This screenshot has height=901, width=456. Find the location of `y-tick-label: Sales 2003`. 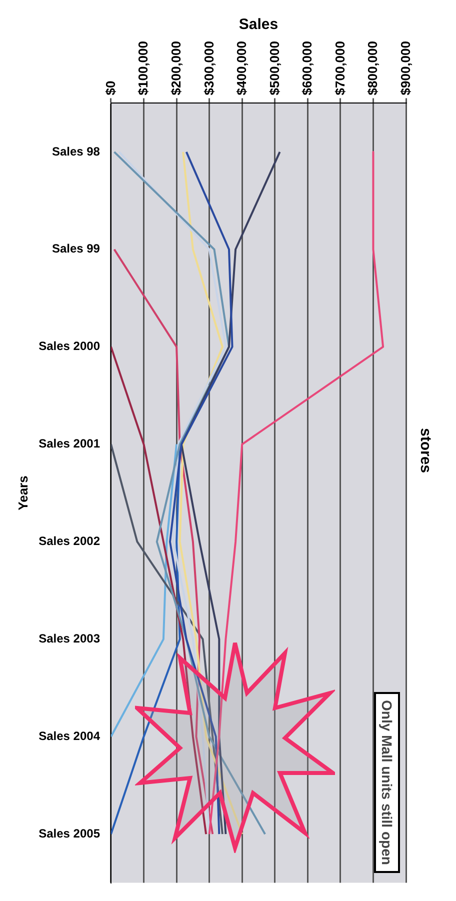

y-tick-label: Sales 2003 is located at coordinates (69, 638).